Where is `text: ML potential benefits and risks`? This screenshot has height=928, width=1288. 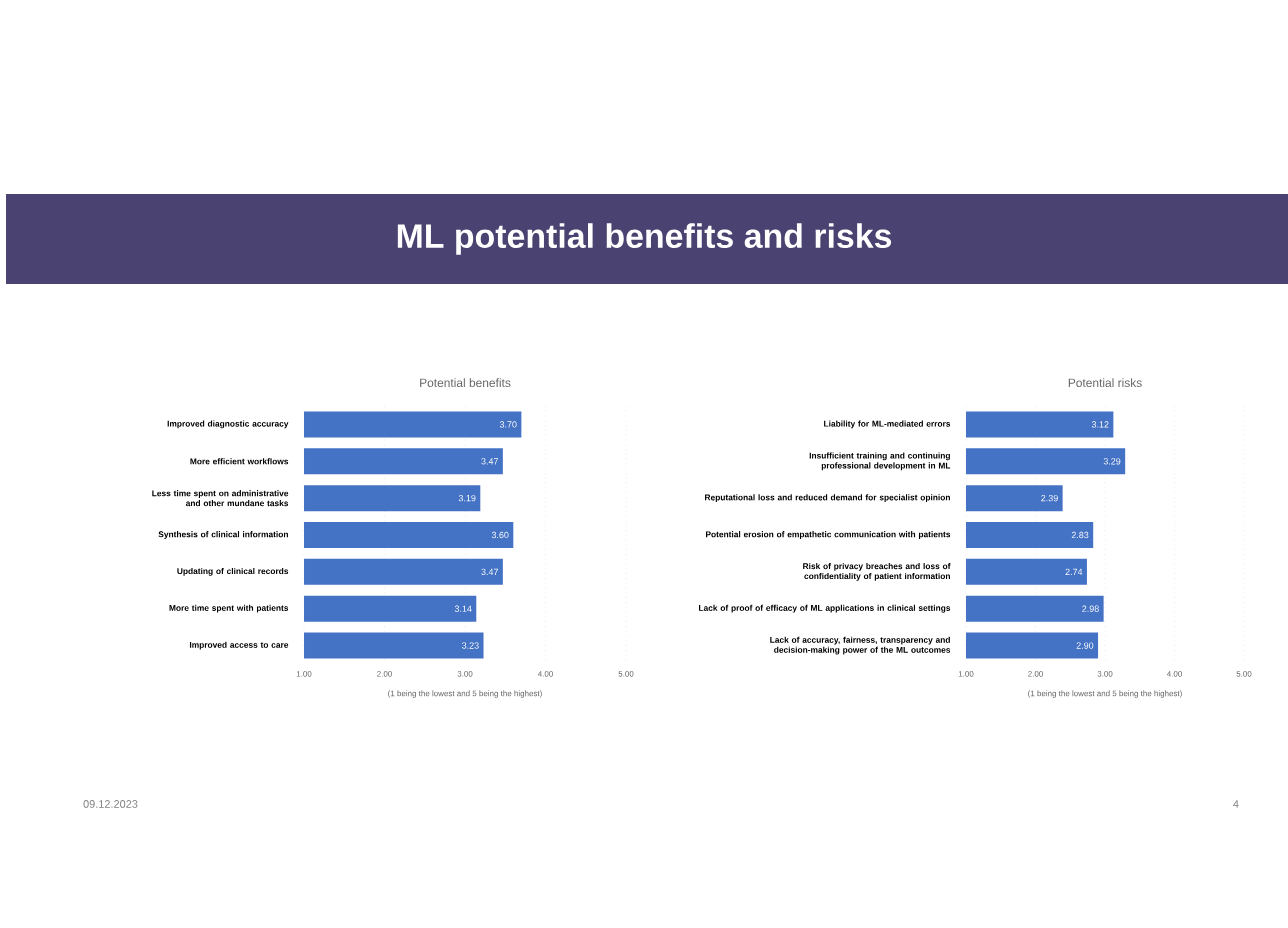 text: ML potential benefits and risks is located at coordinates (644, 239).